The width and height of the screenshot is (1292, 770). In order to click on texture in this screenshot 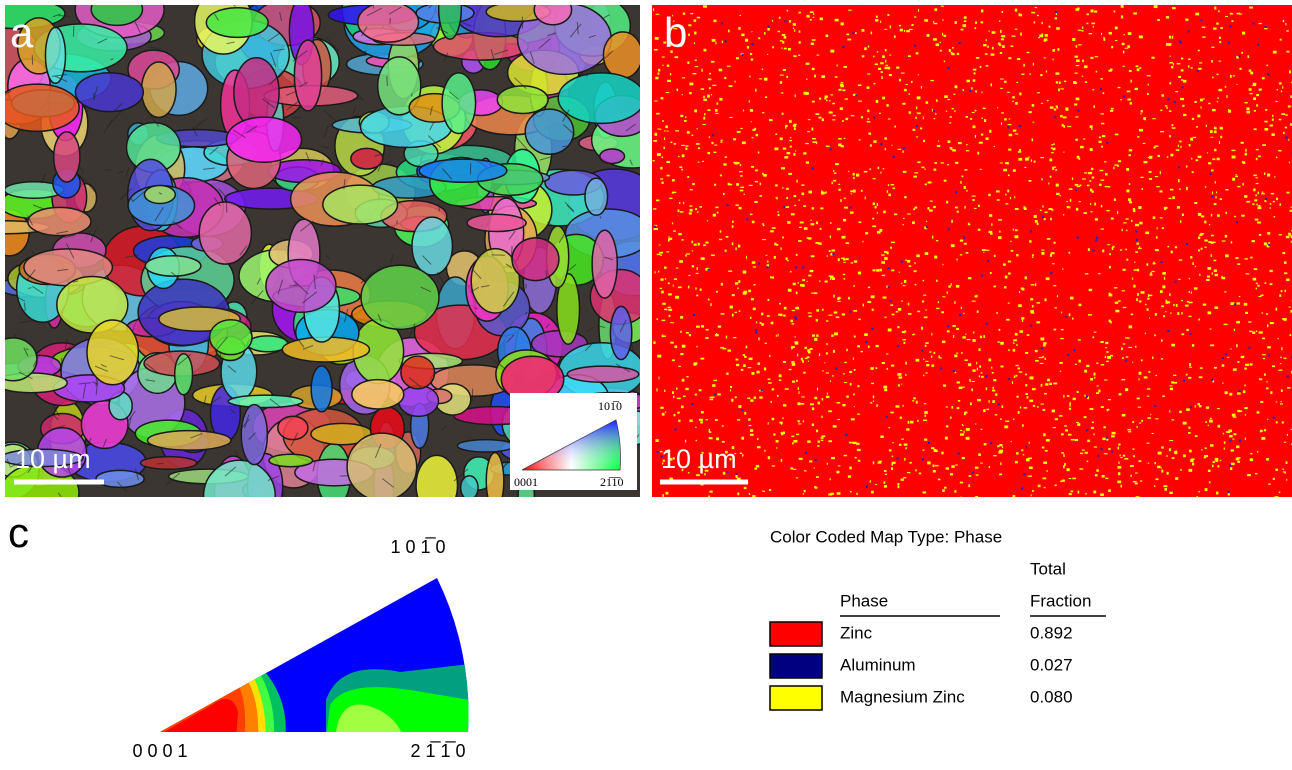, I will do `click(480, 3)`.